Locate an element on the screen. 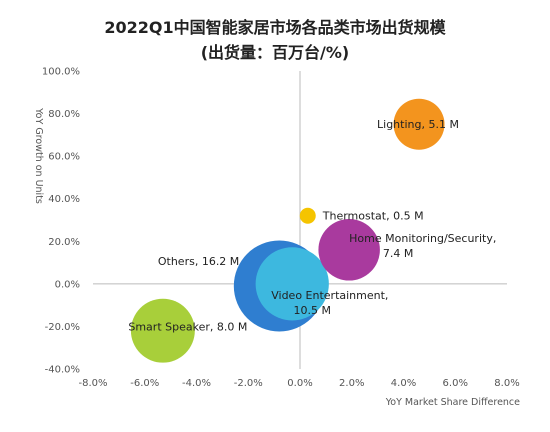 Image resolution: width=550 pixels, height=432 pixels. y-tick-label: 60.0% is located at coordinates (64, 157).